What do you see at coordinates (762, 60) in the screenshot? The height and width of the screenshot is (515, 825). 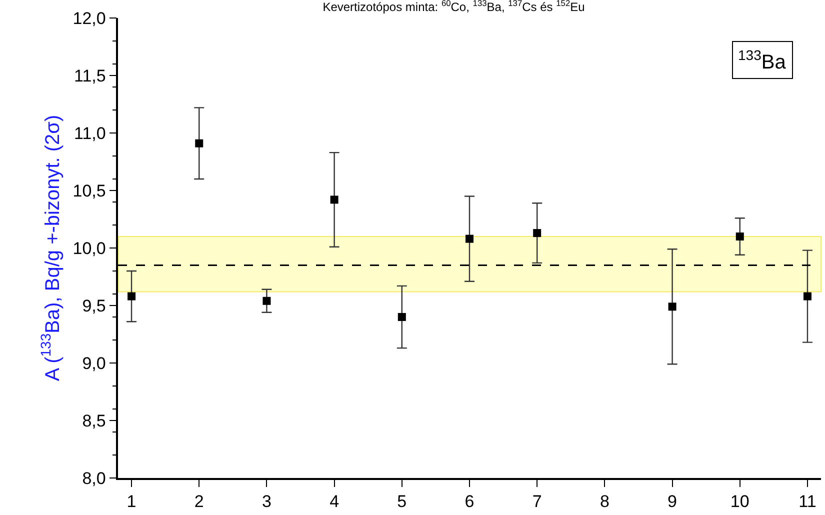 I see `annotation: $^{133}$Ba` at bounding box center [762, 60].